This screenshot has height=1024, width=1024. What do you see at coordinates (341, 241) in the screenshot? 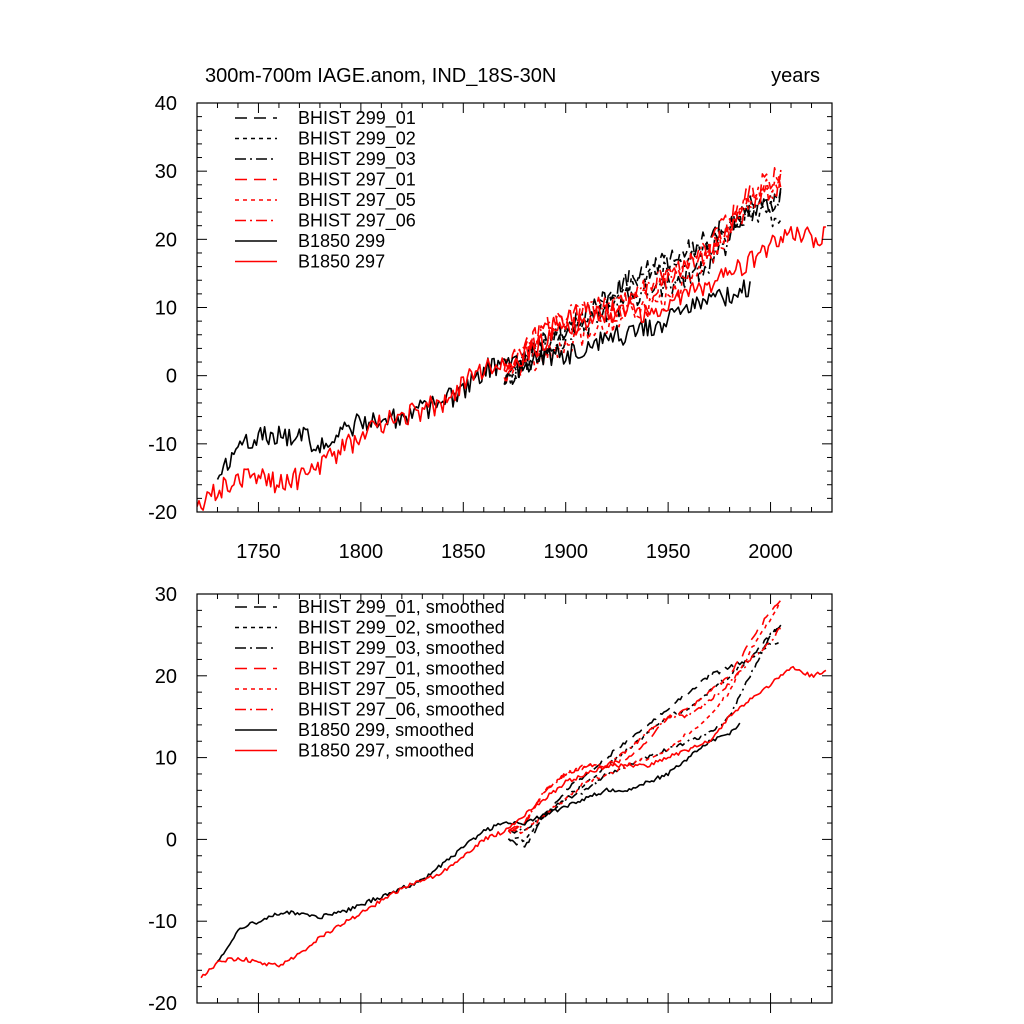
I see `legend-label: B1850 299` at bounding box center [341, 241].